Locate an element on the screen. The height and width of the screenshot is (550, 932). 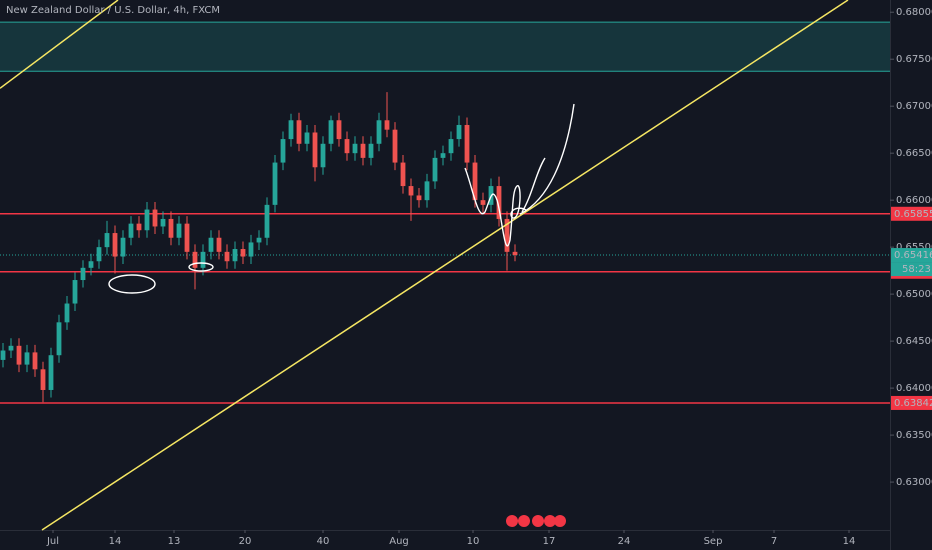
x-tick-label: 24 is located at coordinates (624, 541).